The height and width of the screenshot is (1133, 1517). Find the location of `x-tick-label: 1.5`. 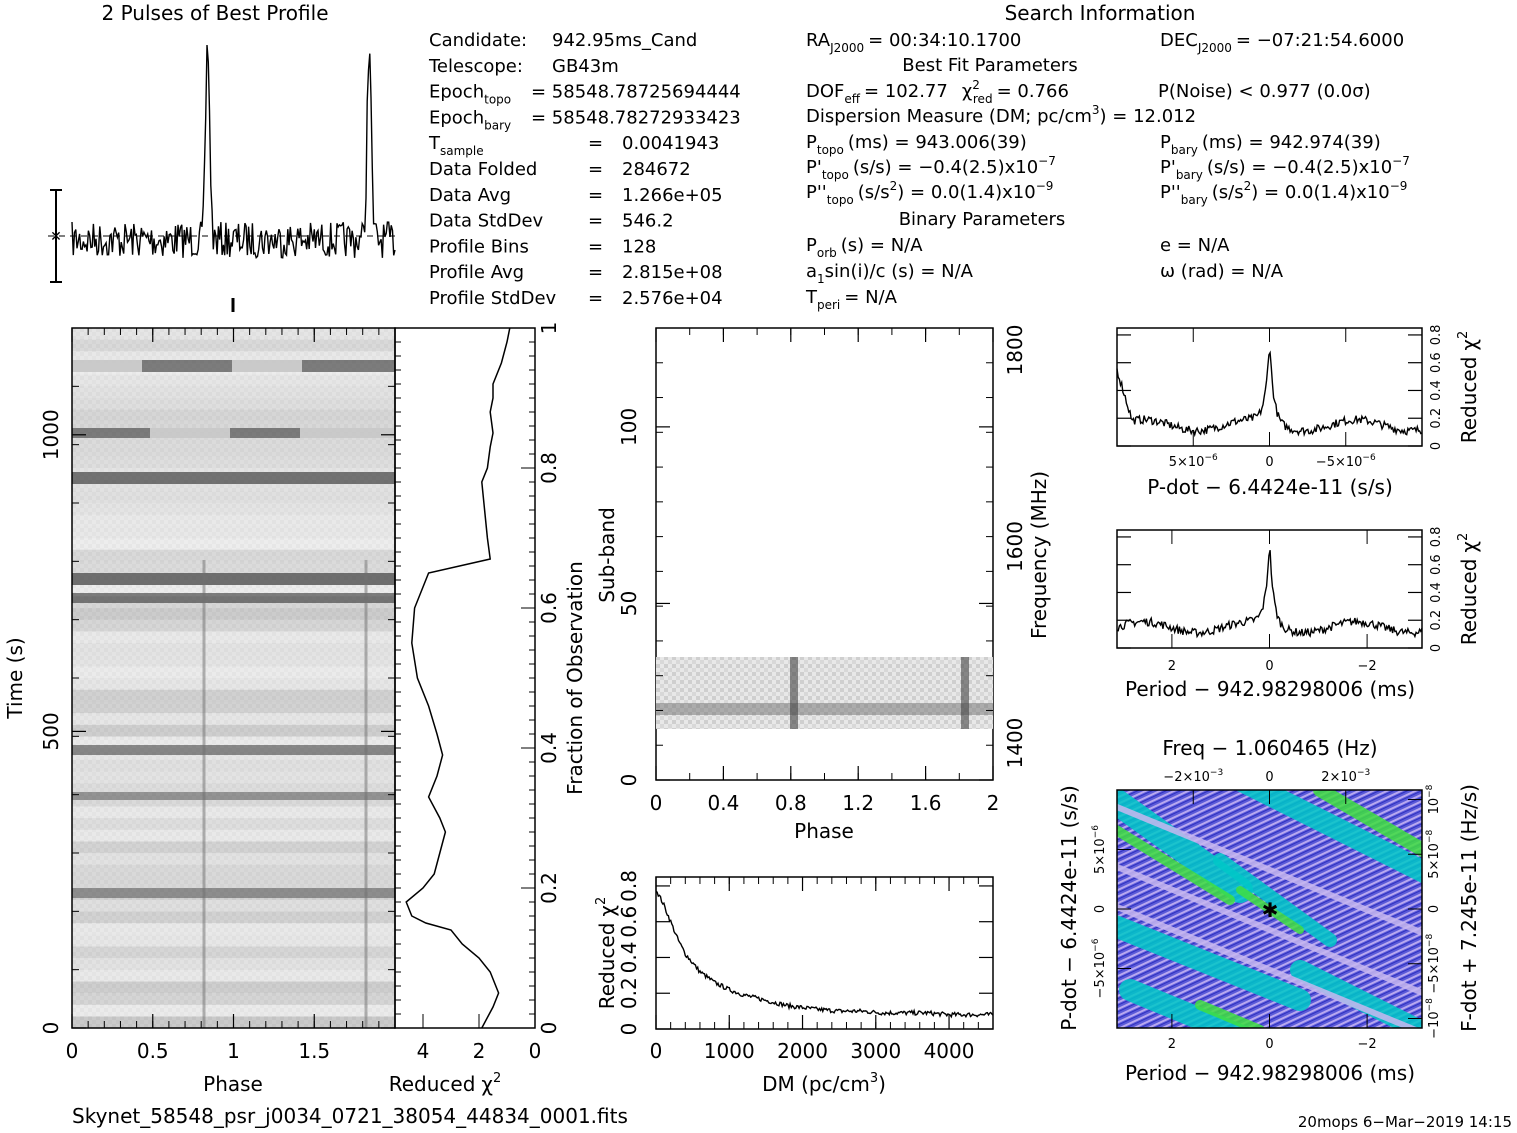

x-tick-label: 1.5 is located at coordinates (314, 1051).